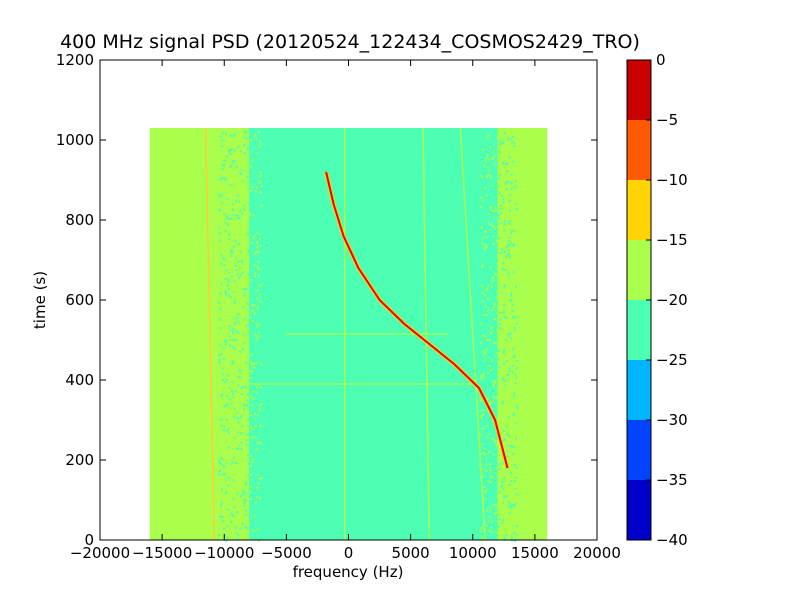  I want to click on y-tick-label: 1000, so click(75, 140).